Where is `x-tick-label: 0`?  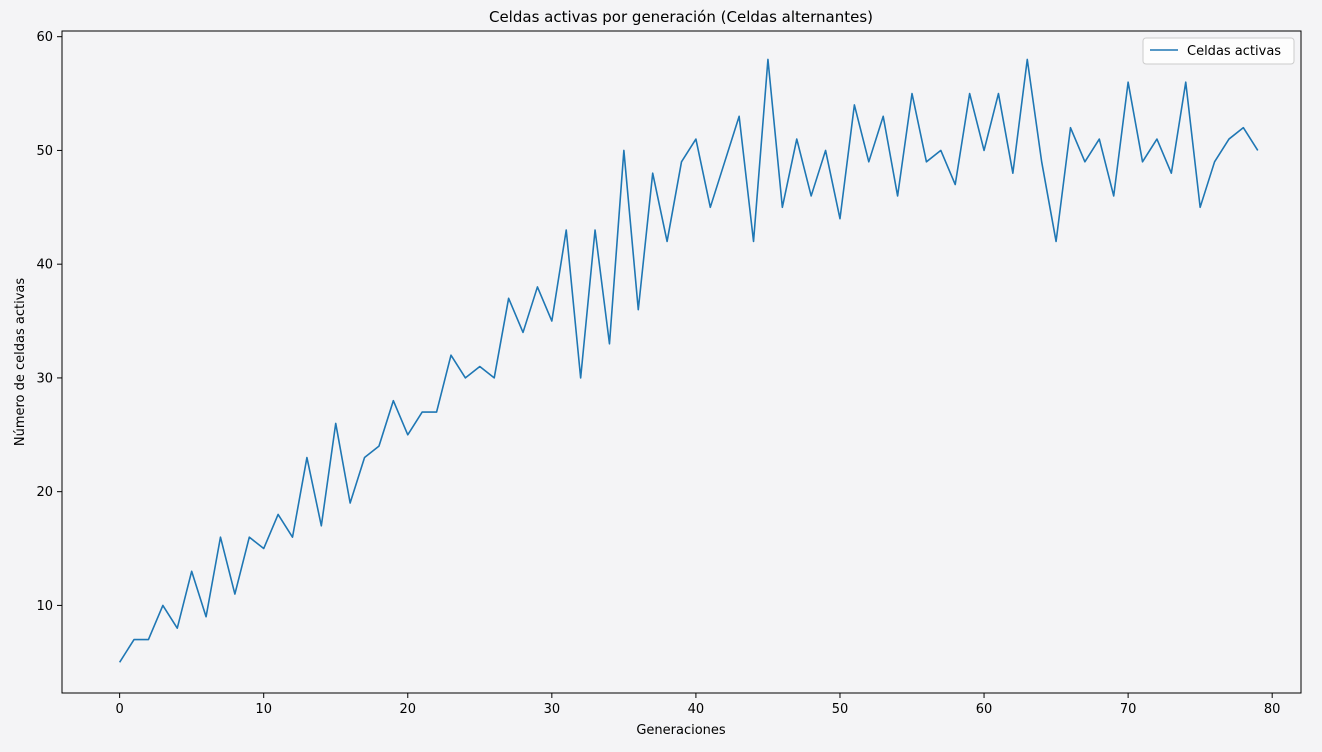
x-tick-label: 0 is located at coordinates (119, 709).